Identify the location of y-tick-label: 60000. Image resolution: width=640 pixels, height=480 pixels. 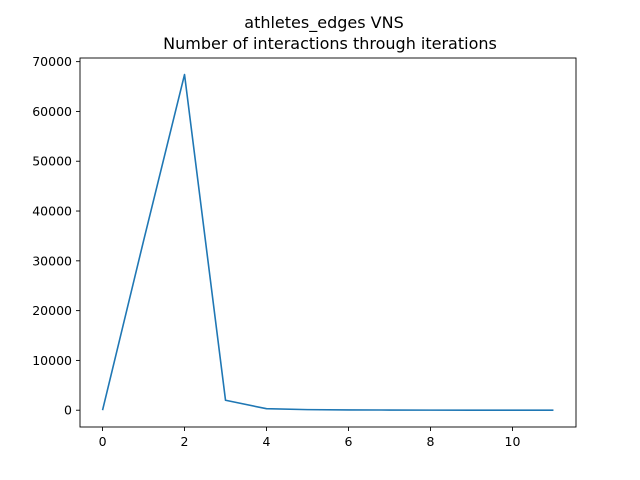
(52, 111).